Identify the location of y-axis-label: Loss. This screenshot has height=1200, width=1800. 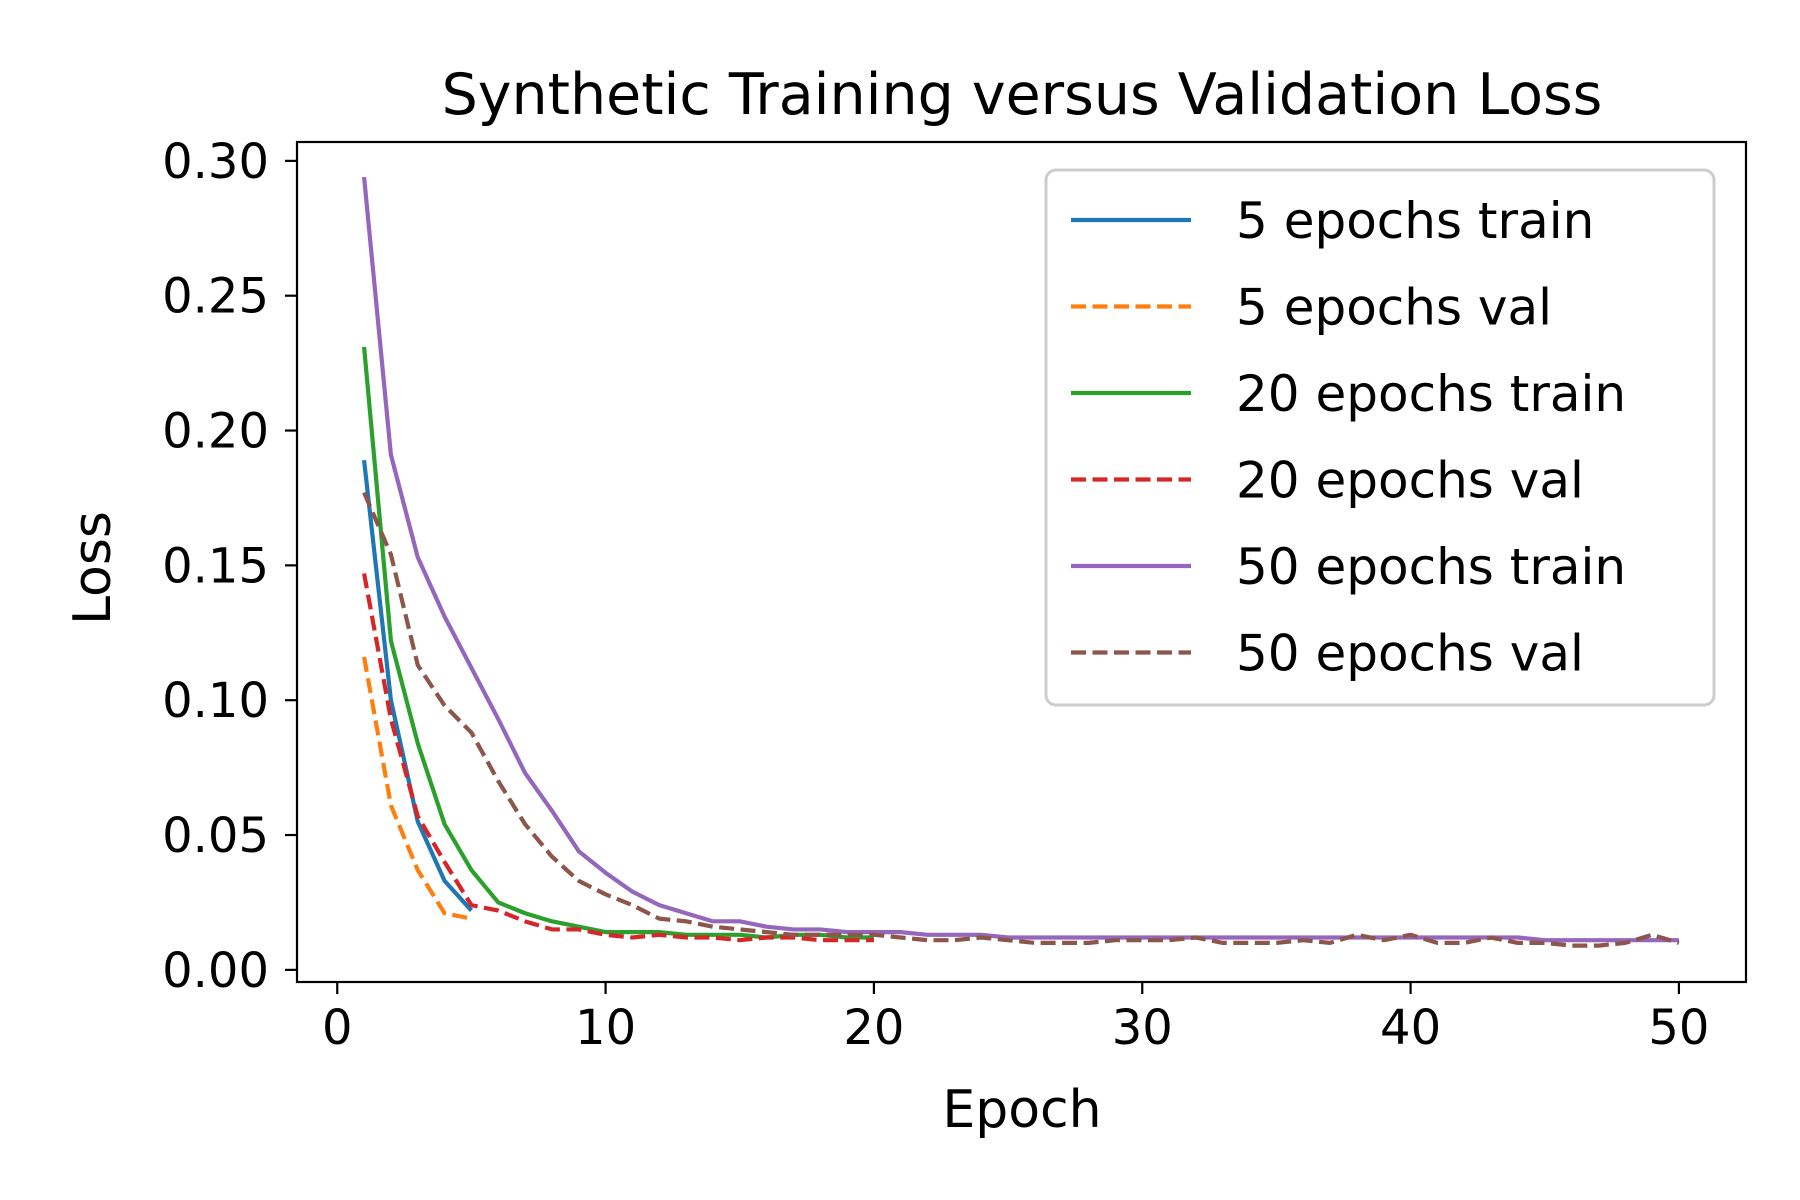
(93, 568).